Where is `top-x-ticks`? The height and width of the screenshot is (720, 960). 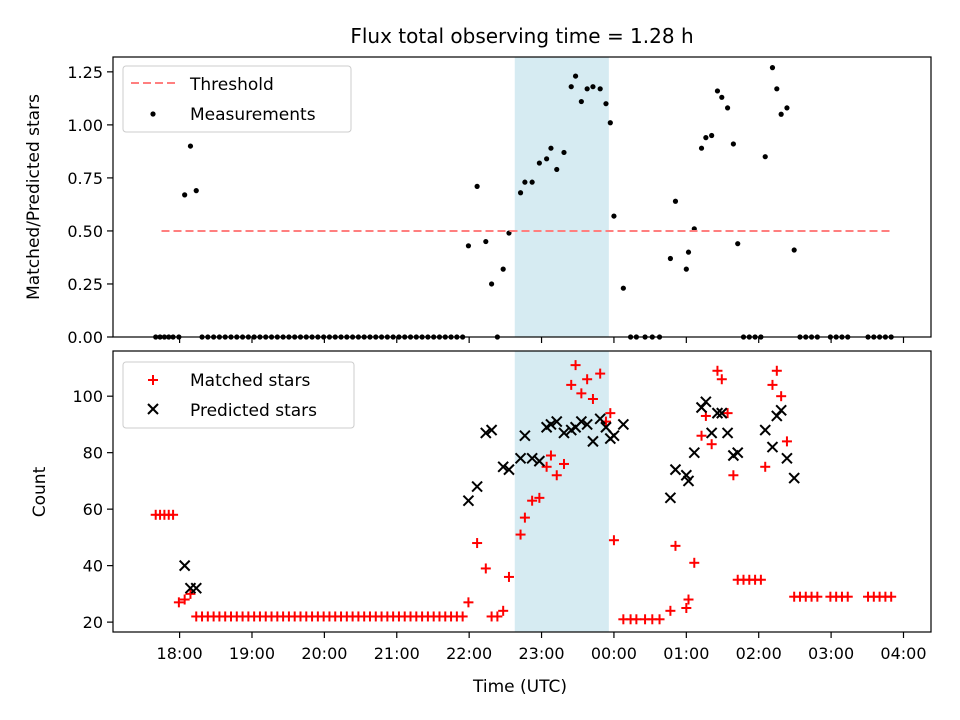
top-x-ticks is located at coordinates (541, 340).